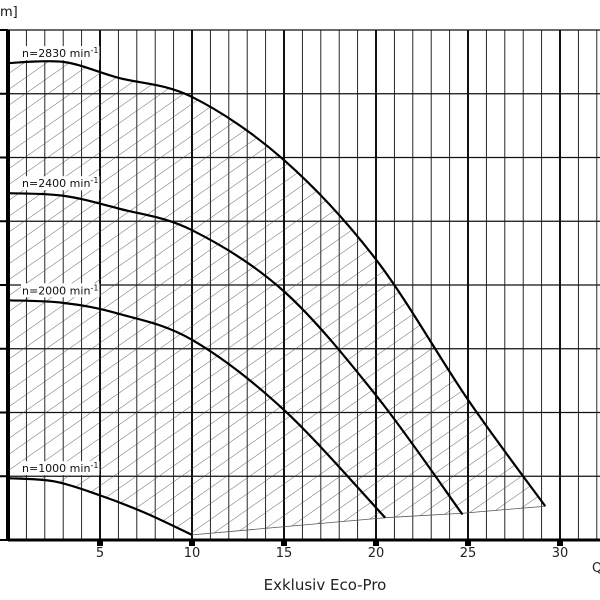 The image size is (600, 600). What do you see at coordinates (368, 520) in the screenshot?
I see `operating-area-lower-boundary` at bounding box center [368, 520].